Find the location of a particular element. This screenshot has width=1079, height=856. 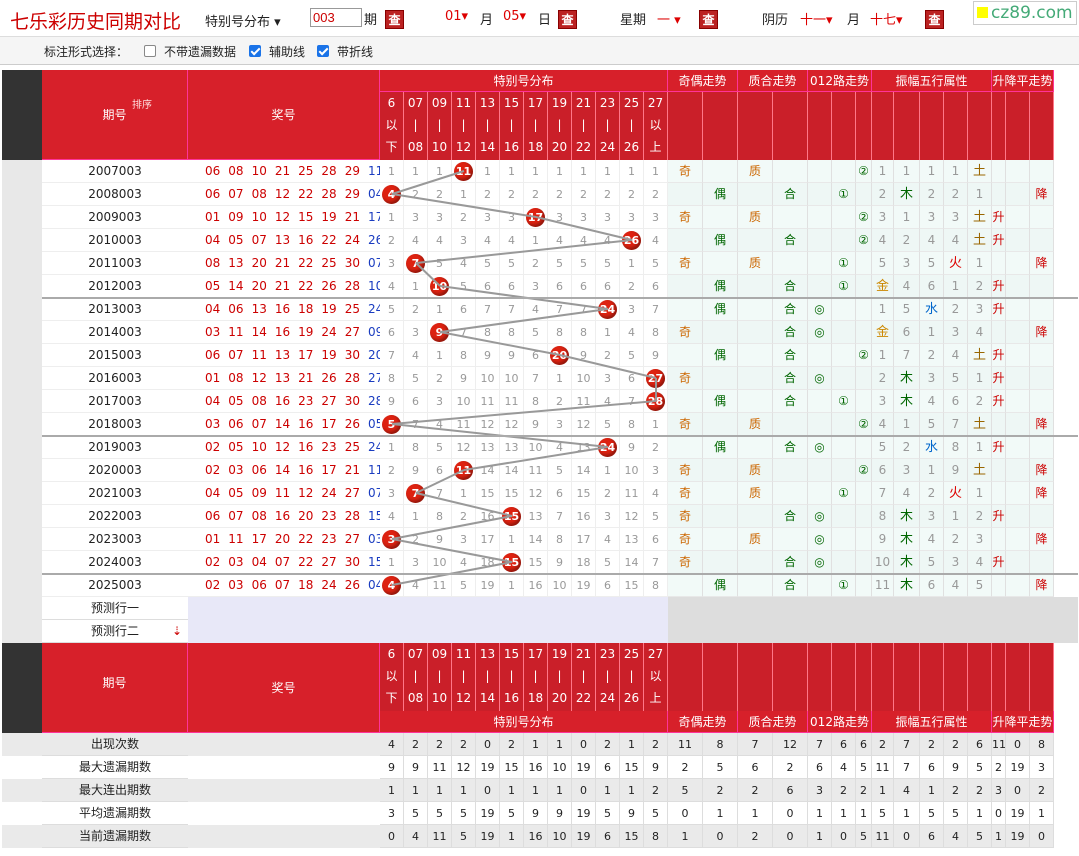

hit-ball: 11 is located at coordinates (463, 171).